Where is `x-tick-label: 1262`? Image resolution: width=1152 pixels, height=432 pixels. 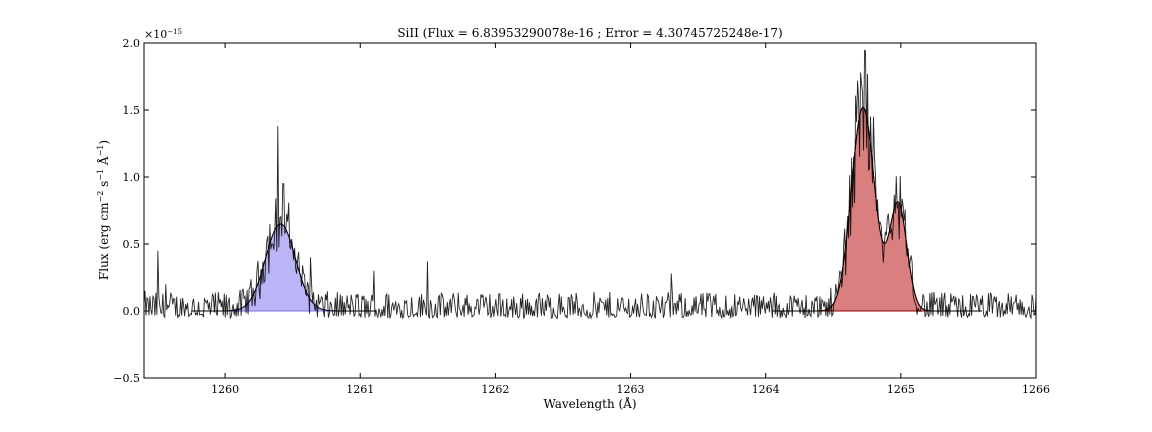
x-tick-label: 1262 is located at coordinates (495, 389).